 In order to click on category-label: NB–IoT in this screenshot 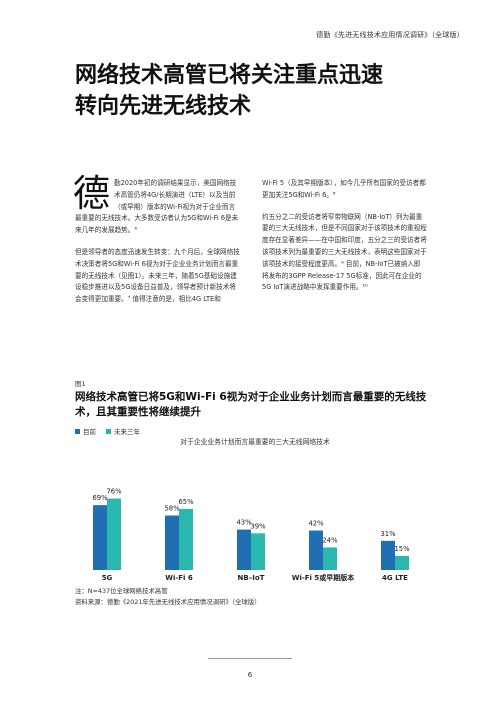, I will do `click(251, 578)`.